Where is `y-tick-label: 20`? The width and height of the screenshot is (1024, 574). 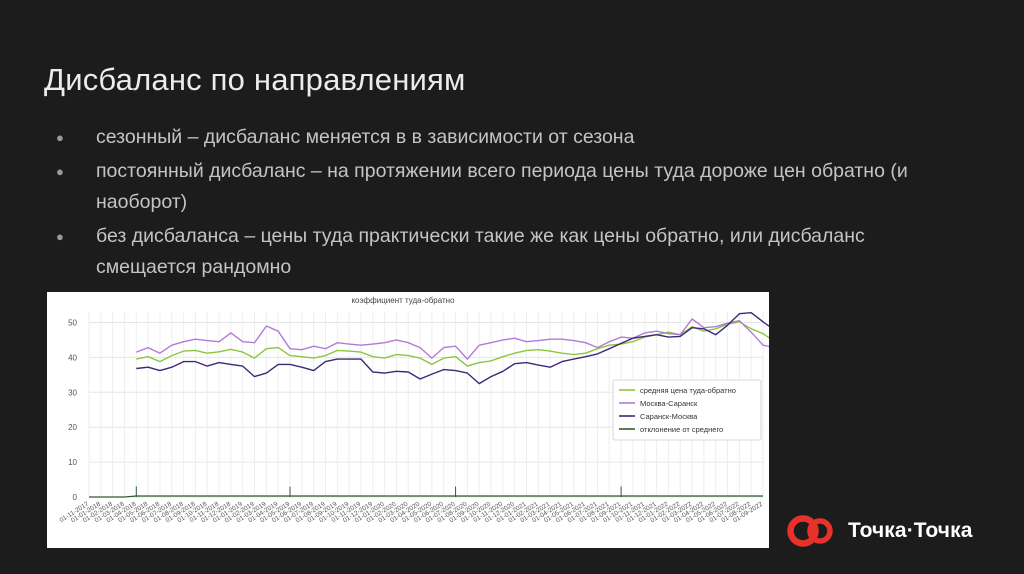
y-tick-label: 20 is located at coordinates (72, 427).